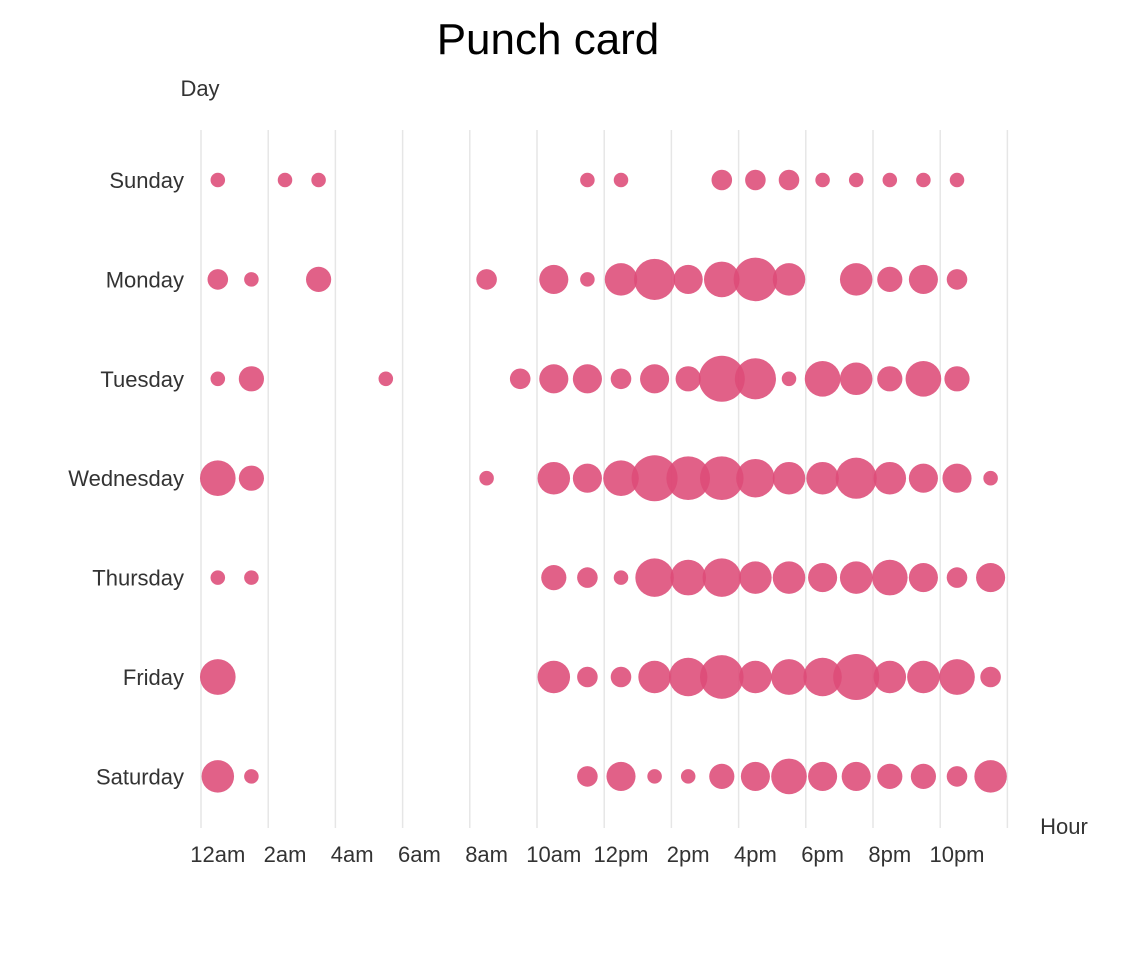 This screenshot has width=1134, height=955. I want to click on x-tick-labels: 12am 2am 4am 6am 8am 10am 12pm 2pm 4pm 6pm 8pm 10pm, so click(587, 854).